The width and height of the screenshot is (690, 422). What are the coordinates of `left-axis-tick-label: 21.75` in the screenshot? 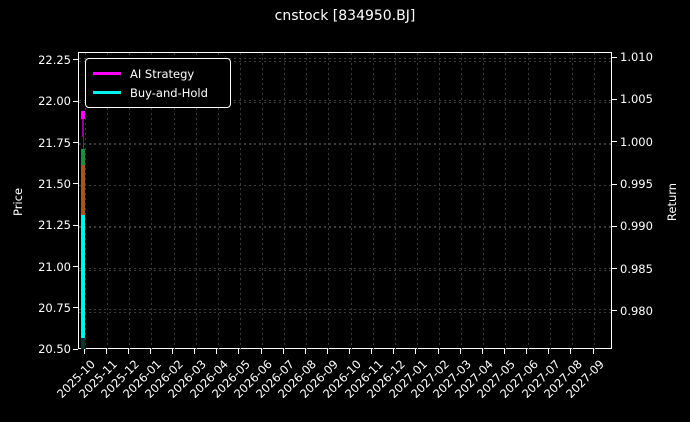 It's located at (54, 142).